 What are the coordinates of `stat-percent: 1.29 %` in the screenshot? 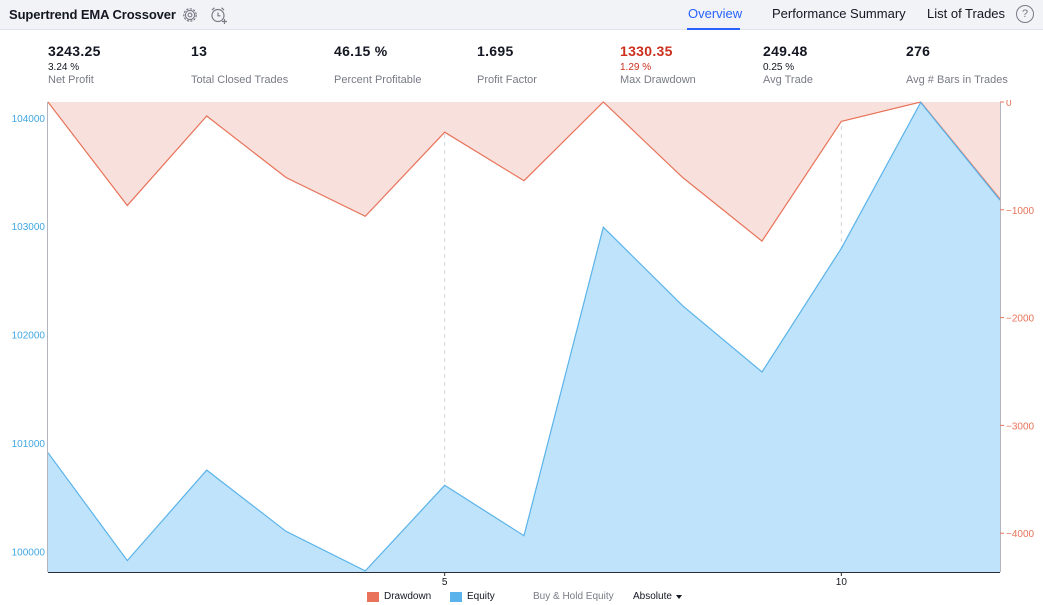 It's located at (636, 67).